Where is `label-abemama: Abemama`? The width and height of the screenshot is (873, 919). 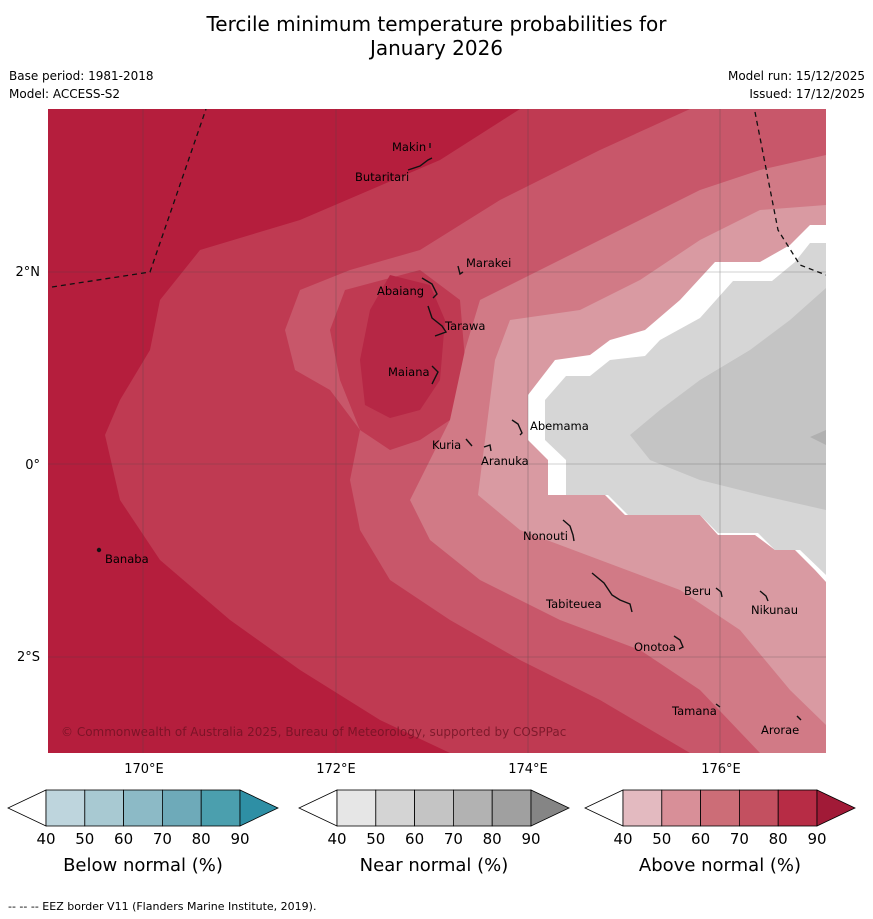
label-abemama: Abemama is located at coordinates (559, 426).